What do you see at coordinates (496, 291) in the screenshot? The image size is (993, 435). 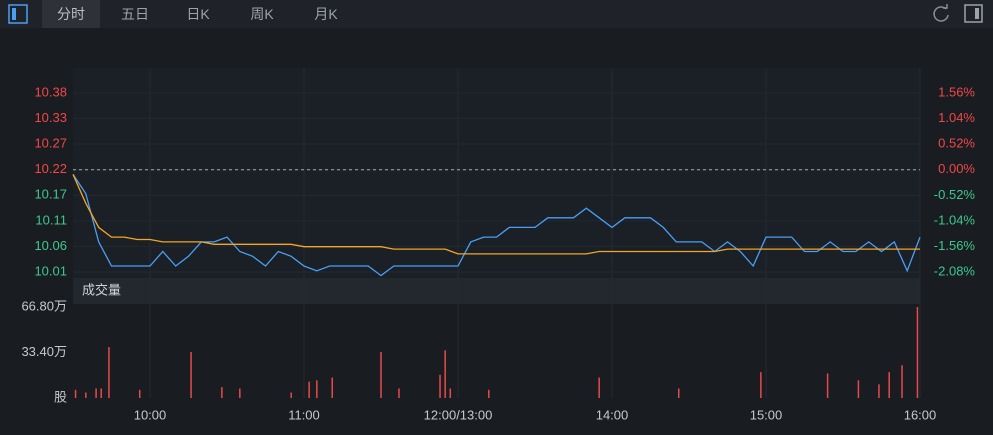 I see `volume-header` at bounding box center [496, 291].